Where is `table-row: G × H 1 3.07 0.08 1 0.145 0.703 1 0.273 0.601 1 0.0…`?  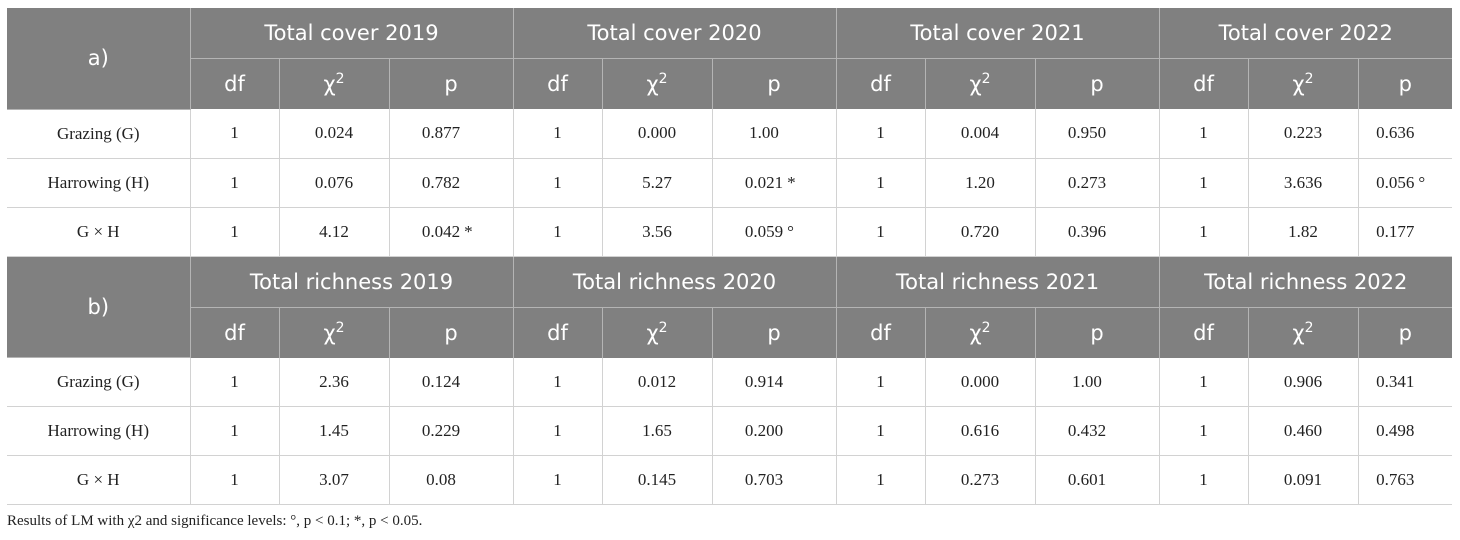 table-row: G × H 1 3.07 0.08 1 0.145 0.703 1 0.273 0.601 1 0.0… is located at coordinates (730, 480).